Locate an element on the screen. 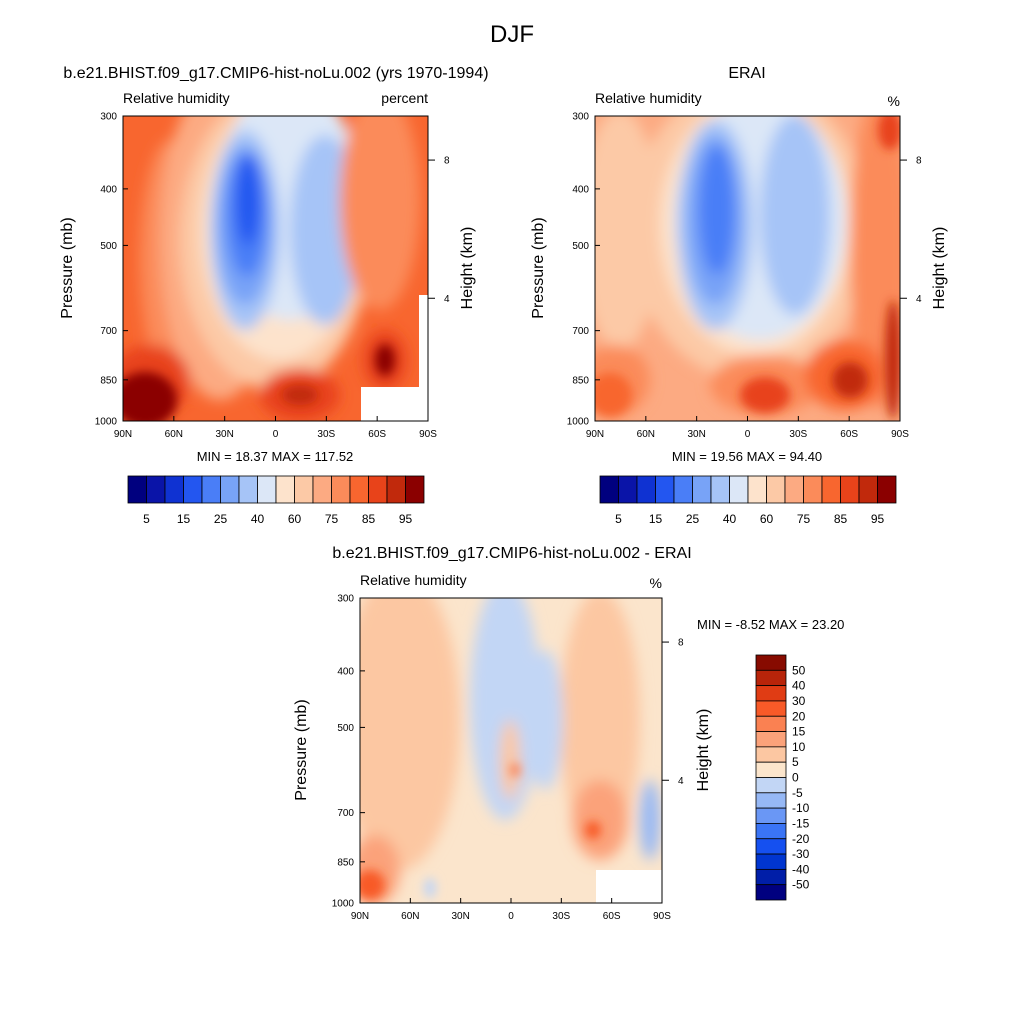  panel-diff-colorbar-label: -5 is located at coordinates (797, 793).